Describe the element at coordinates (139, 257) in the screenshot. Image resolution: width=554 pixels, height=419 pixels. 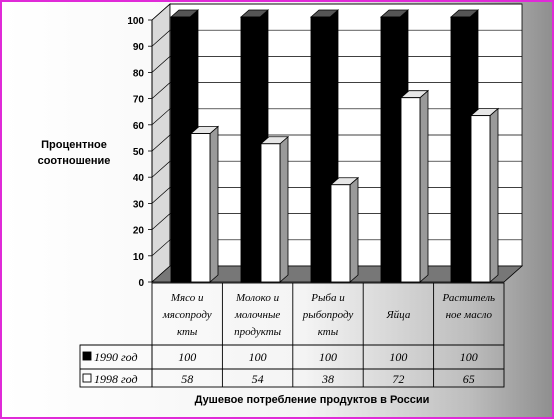
I see `y-tick-label: 10` at that location.